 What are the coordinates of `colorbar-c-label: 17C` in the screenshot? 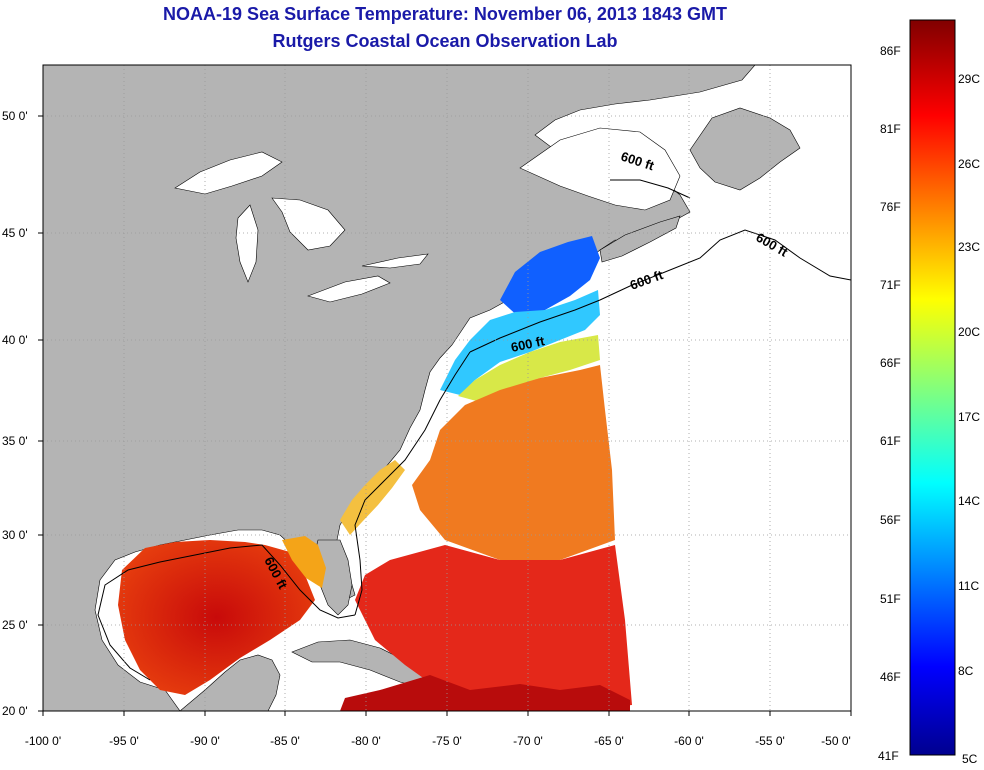 It's located at (969, 417).